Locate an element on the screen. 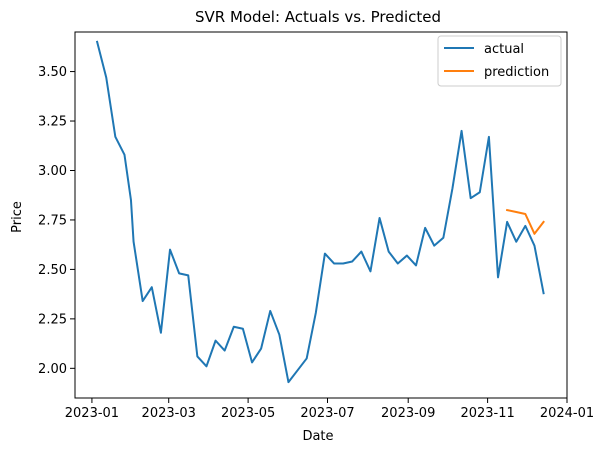 The height and width of the screenshot is (453, 605). x-tick-label: 2023-11 is located at coordinates (487, 413).